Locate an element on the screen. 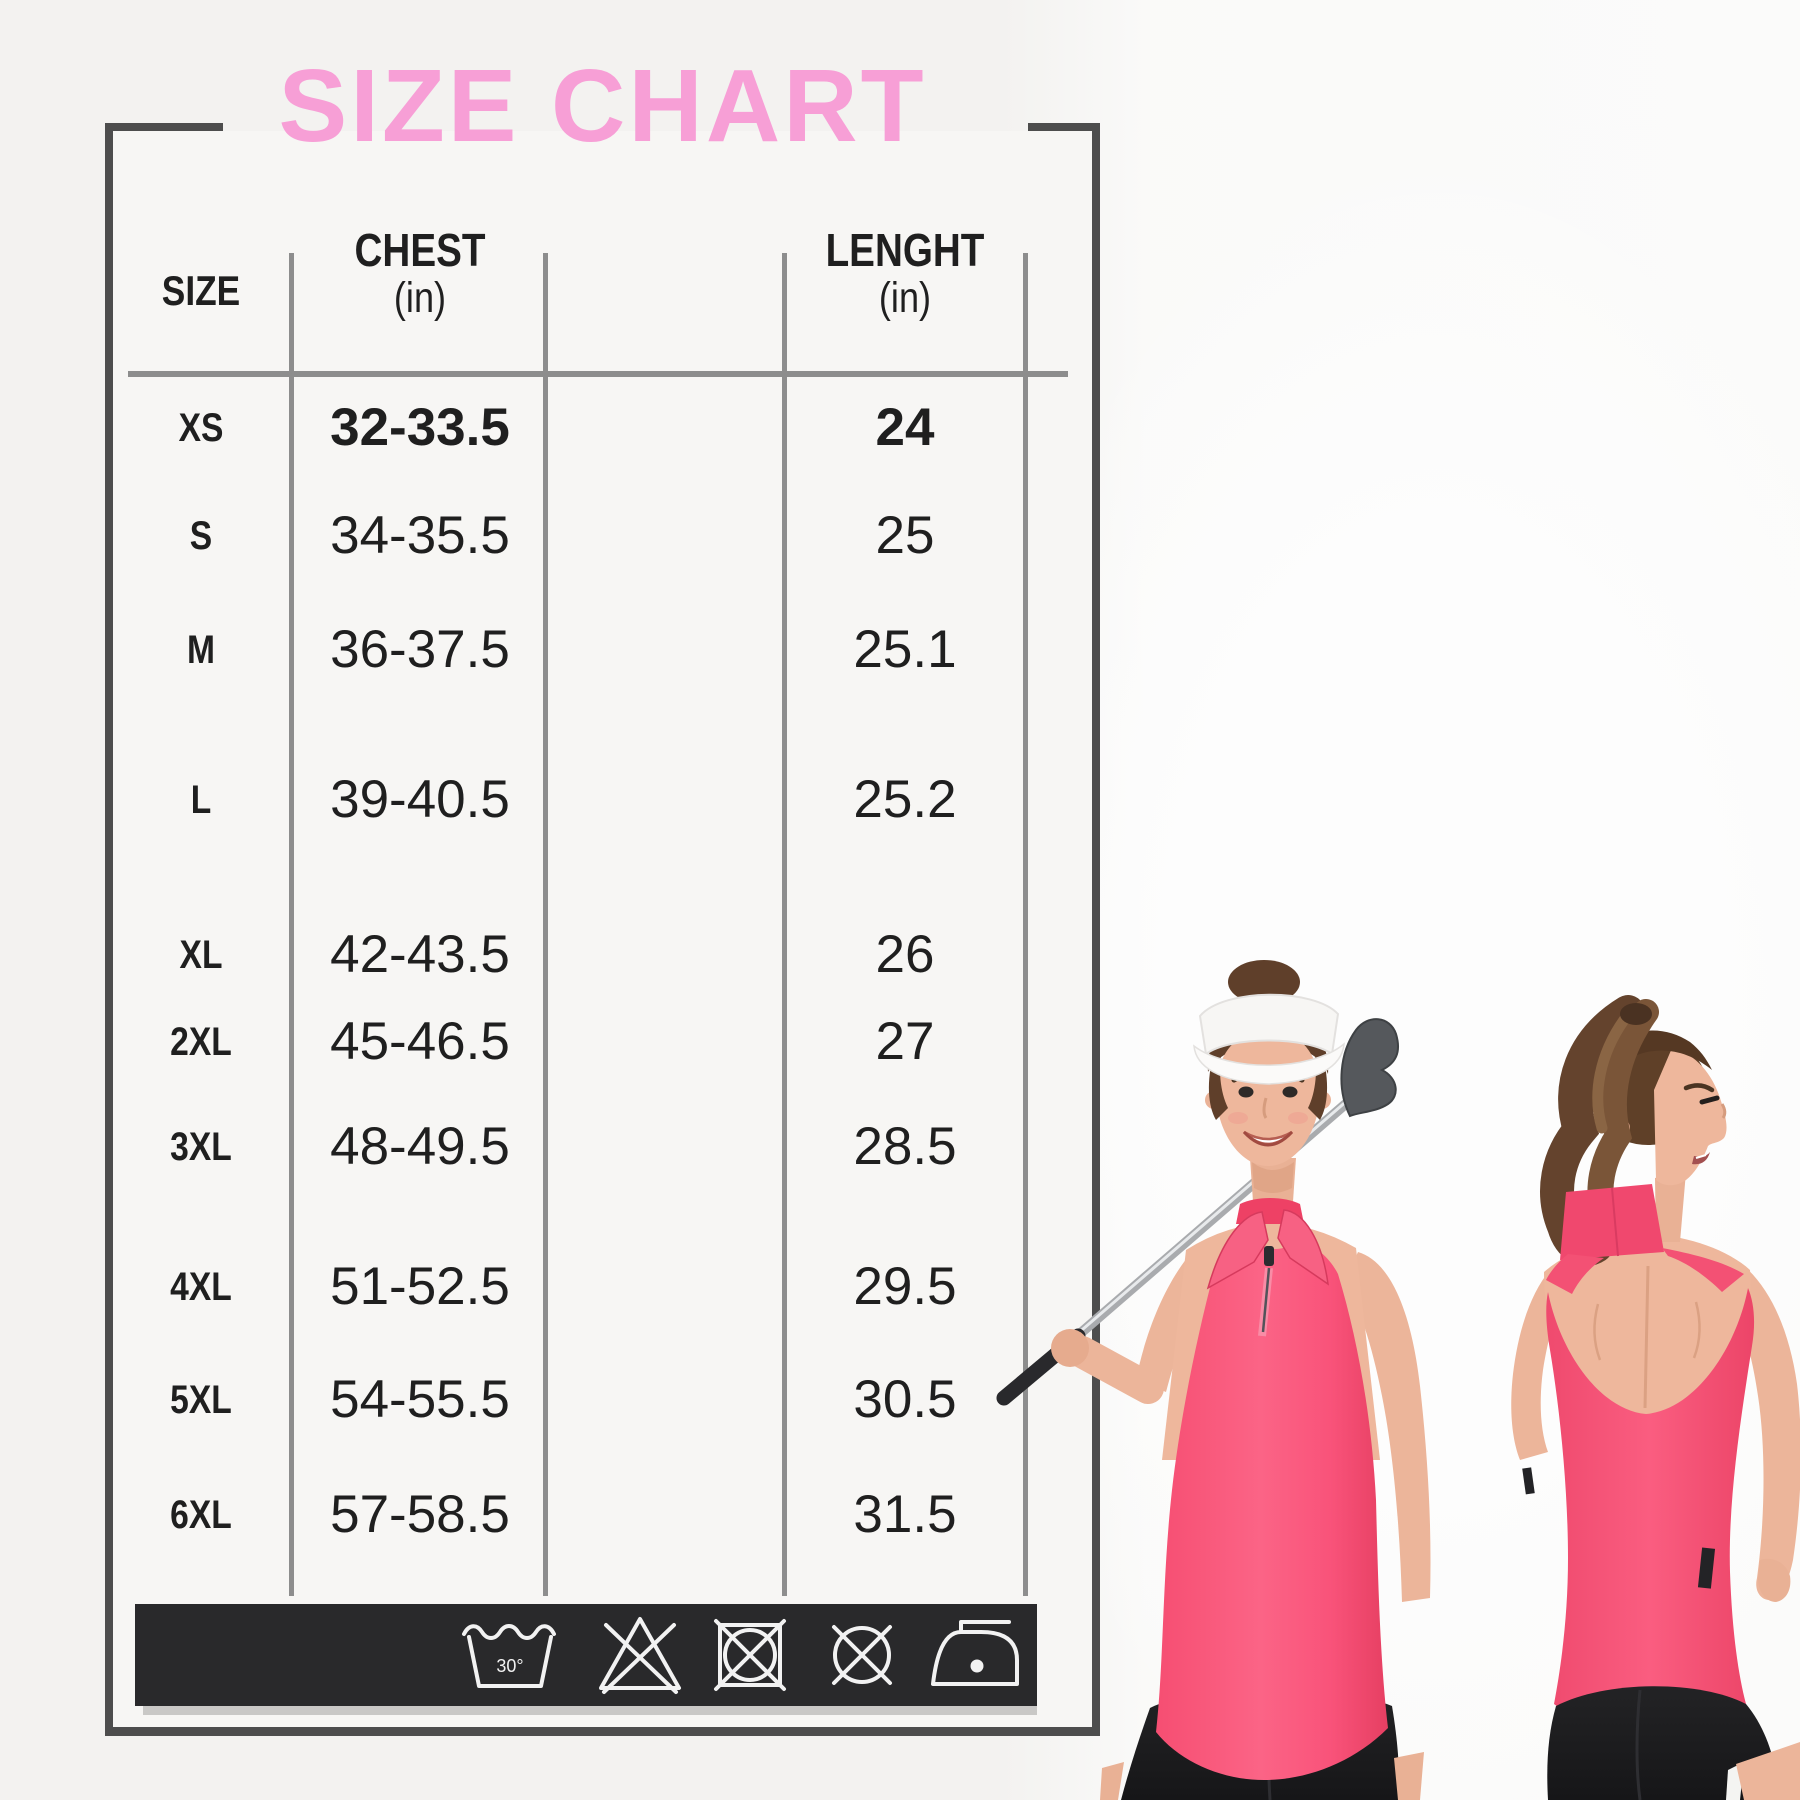 The image size is (1800, 1800). table-row: 4XL 51-52.5 29.5 is located at coordinates (550, 1287).